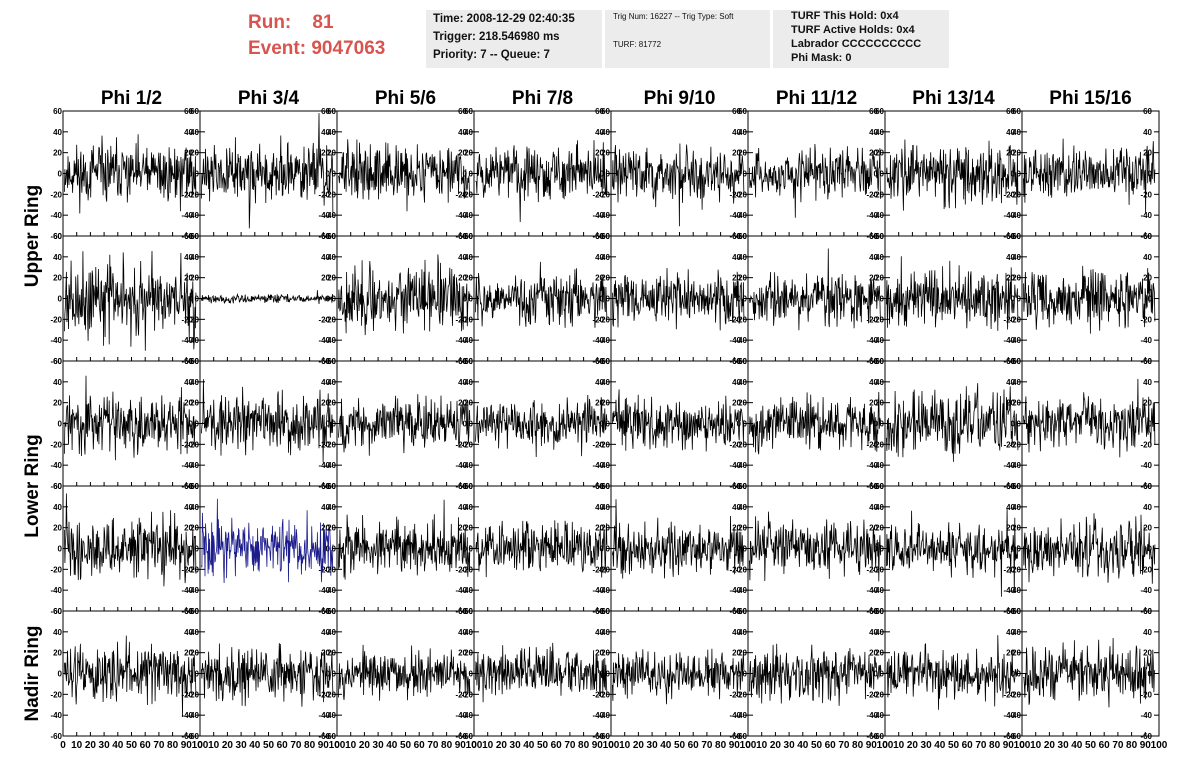 The height and width of the screenshot is (772, 1196). I want to click on time-line: Time: 2008-12-29 02:40:35, so click(504, 19).